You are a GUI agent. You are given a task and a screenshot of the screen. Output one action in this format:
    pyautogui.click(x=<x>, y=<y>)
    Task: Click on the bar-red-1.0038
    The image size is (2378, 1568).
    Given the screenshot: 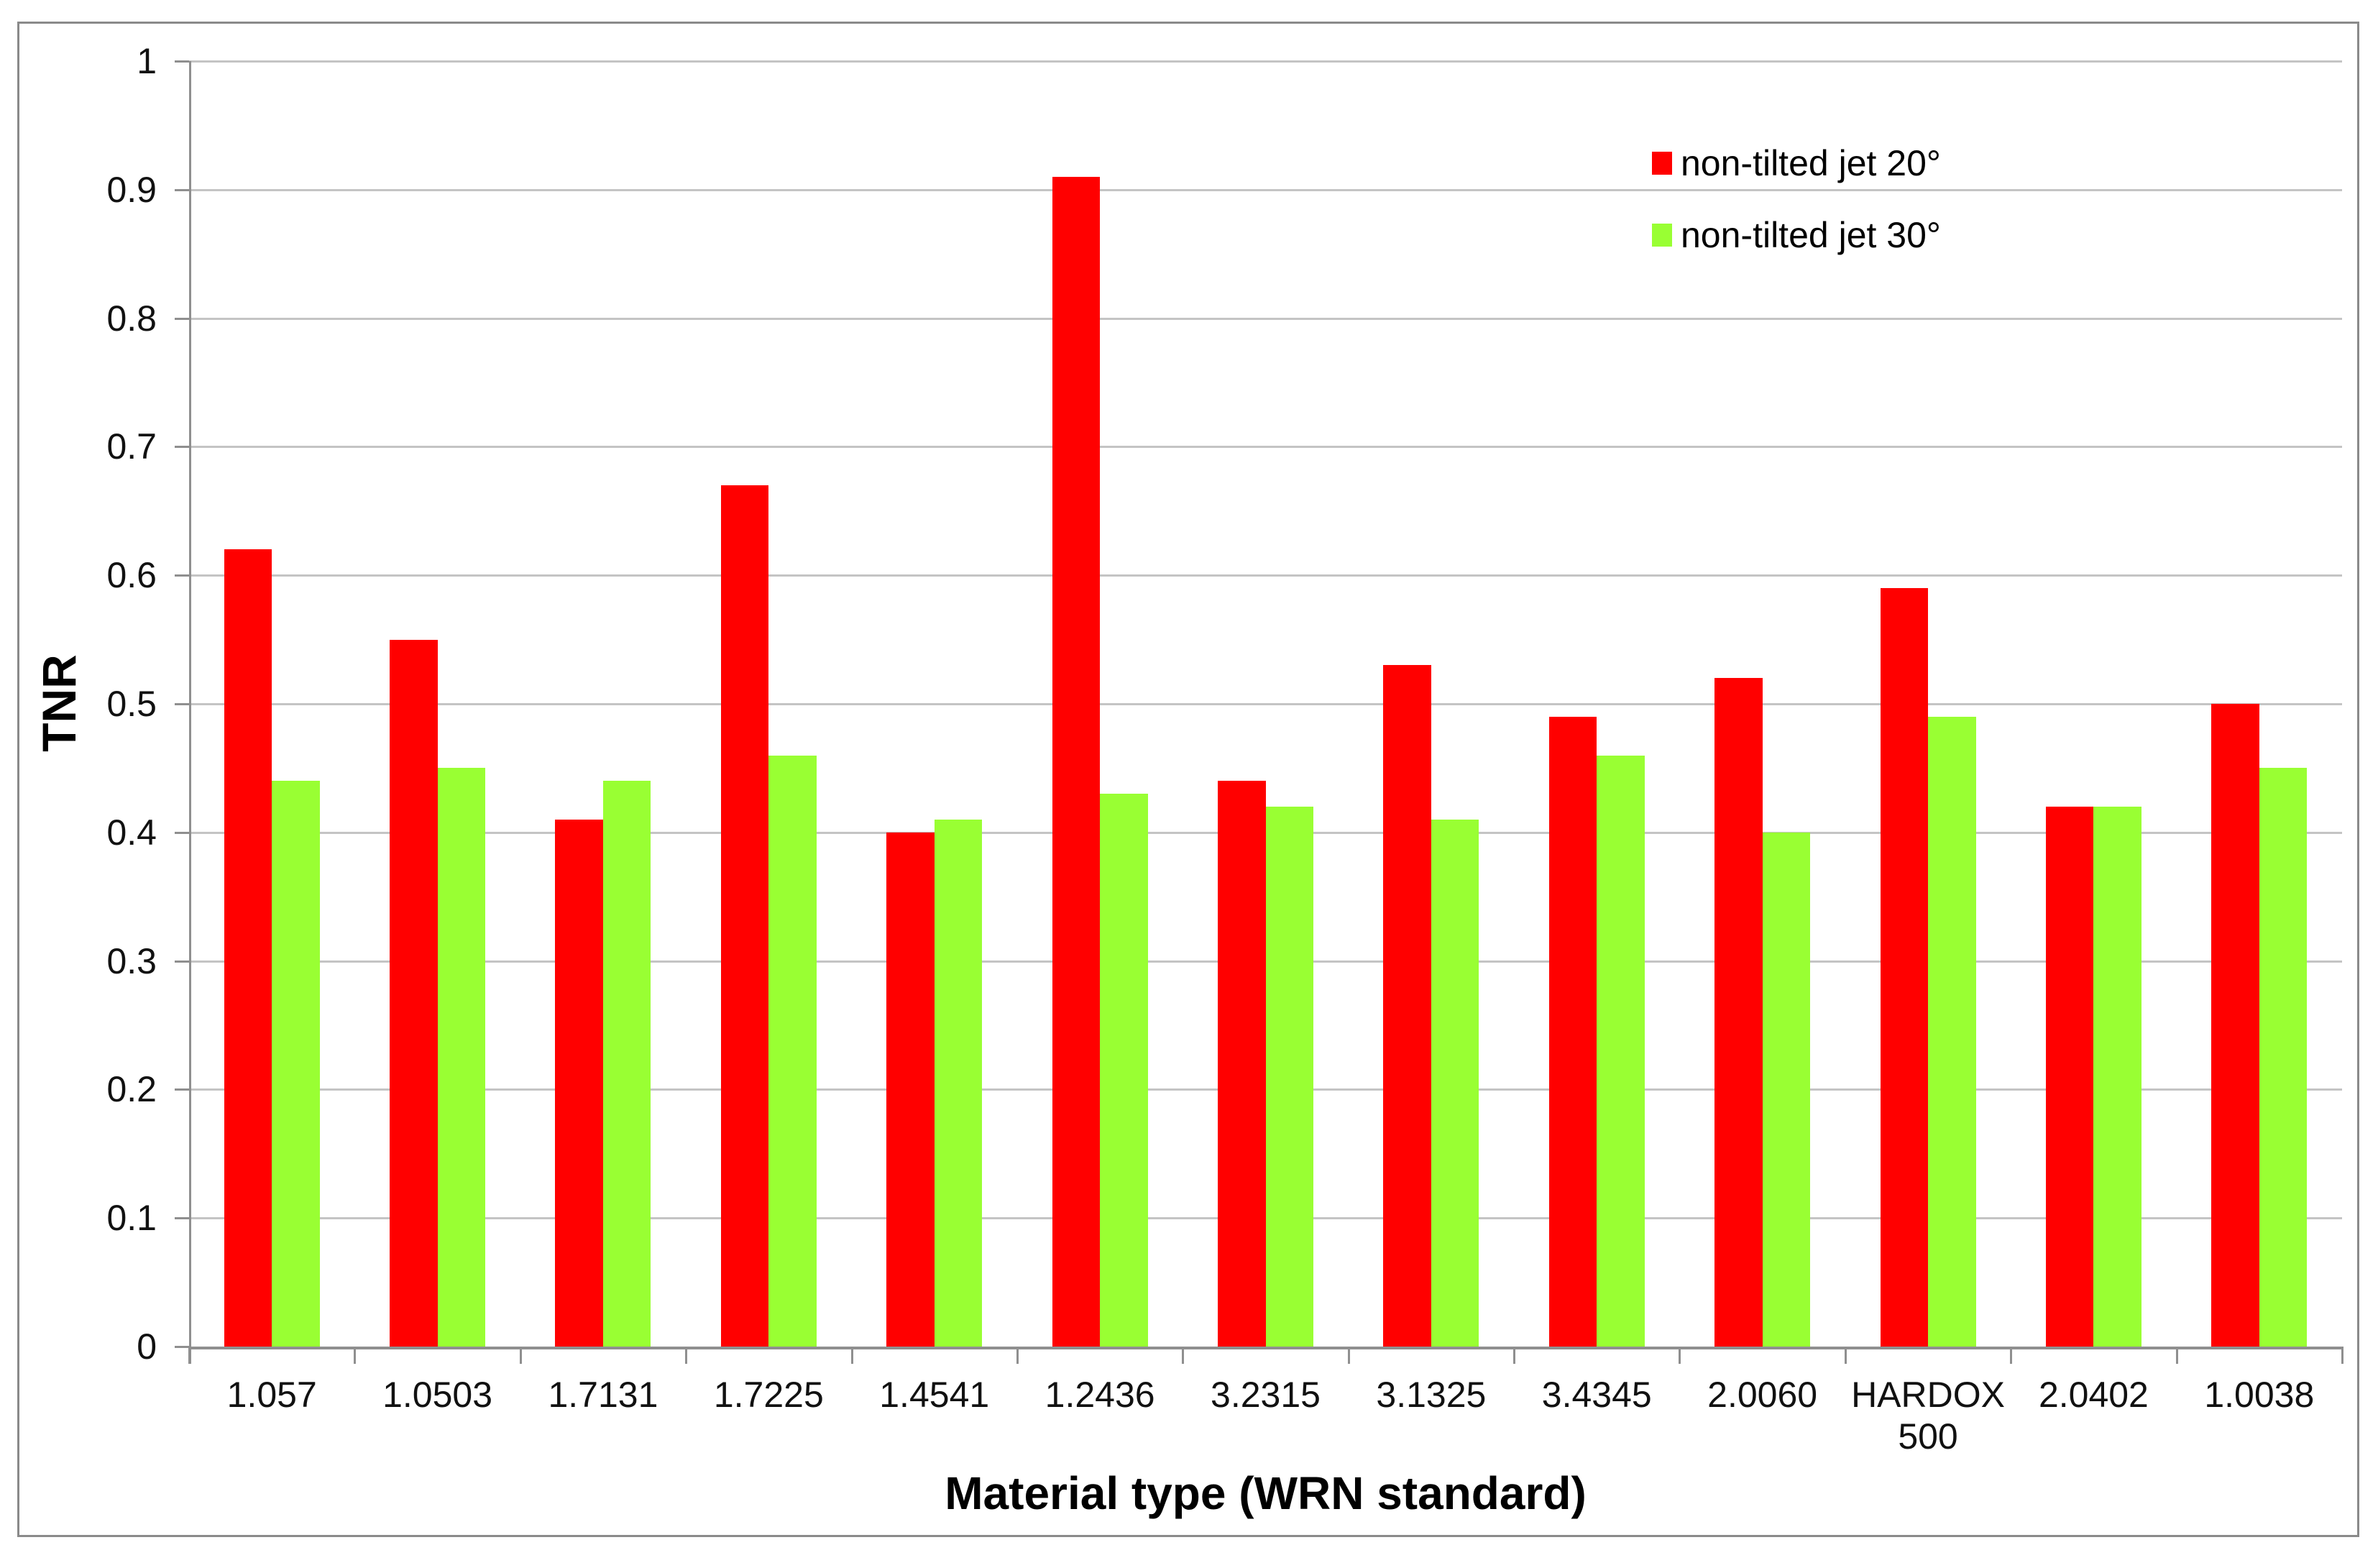 What is the action you would take?
    pyautogui.click(x=2235, y=1025)
    